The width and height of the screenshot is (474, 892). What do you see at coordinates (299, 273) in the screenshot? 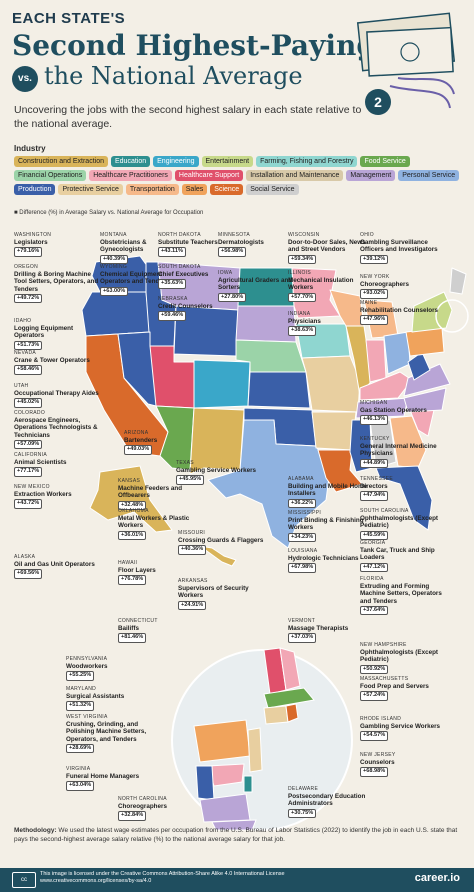
I see `state-name: ILLINOIS` at bounding box center [299, 273].